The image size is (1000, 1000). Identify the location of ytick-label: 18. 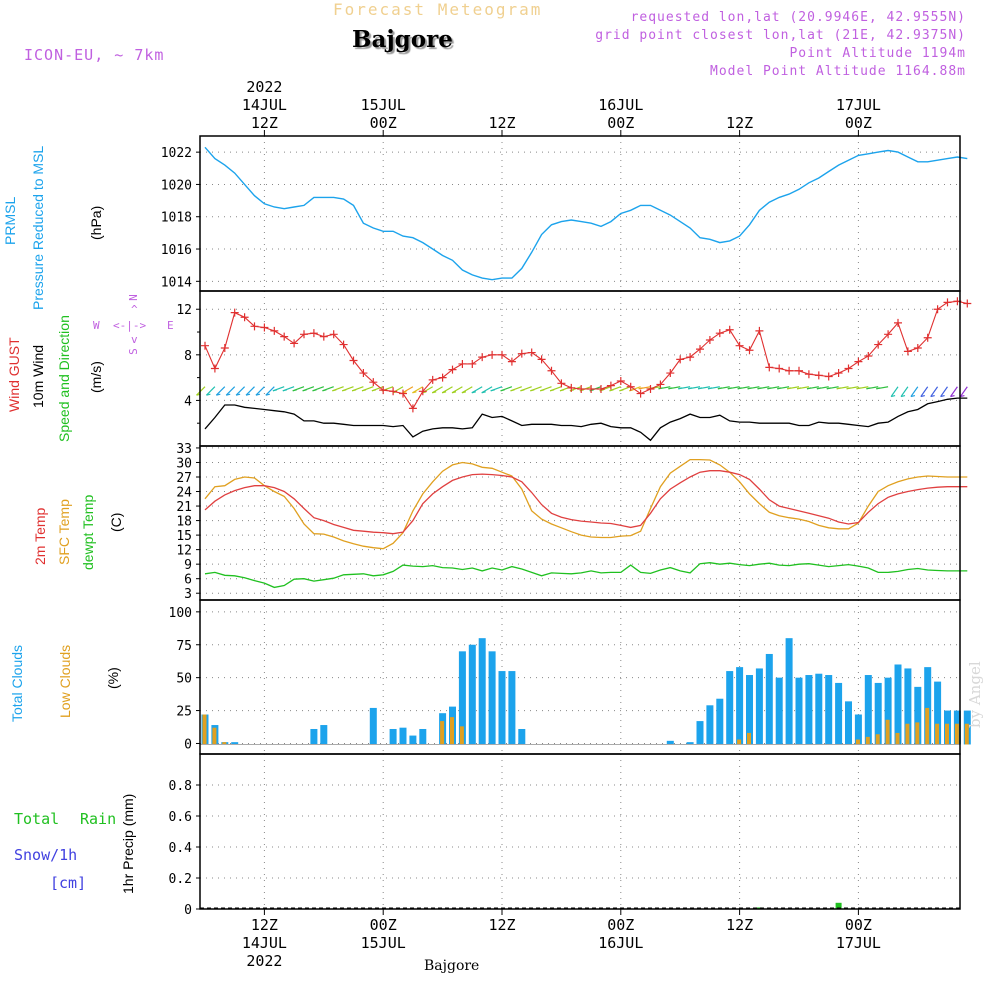
(184, 522).